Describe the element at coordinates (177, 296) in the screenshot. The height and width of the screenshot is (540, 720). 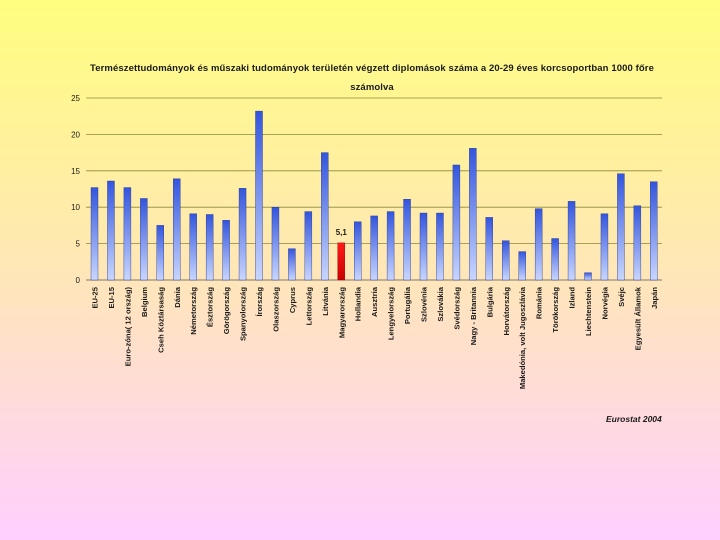
I see `x-tick-label: Dánia` at that location.